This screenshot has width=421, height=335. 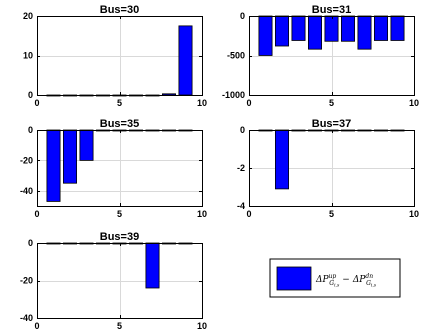 What do you see at coordinates (320, 56) in the screenshot?
I see `subplot-2: 0 5 10 -1000 -500 0 Bus=31` at bounding box center [320, 56].